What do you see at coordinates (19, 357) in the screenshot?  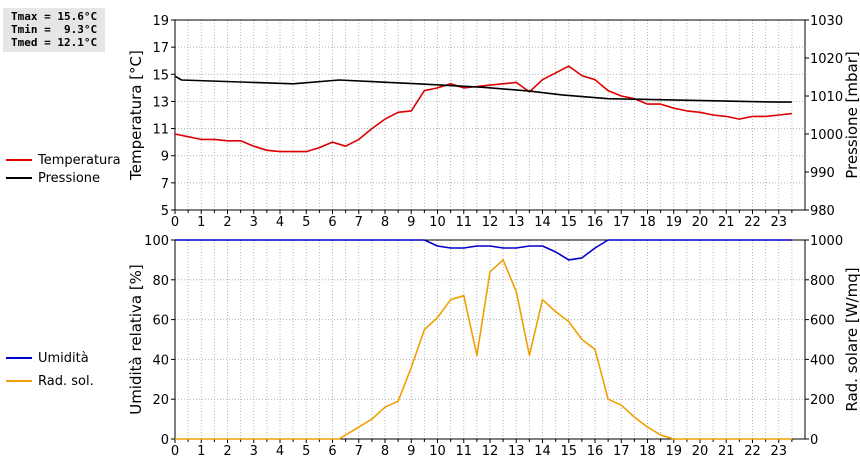 I see `legend-humidity-swatch` at bounding box center [19, 357].